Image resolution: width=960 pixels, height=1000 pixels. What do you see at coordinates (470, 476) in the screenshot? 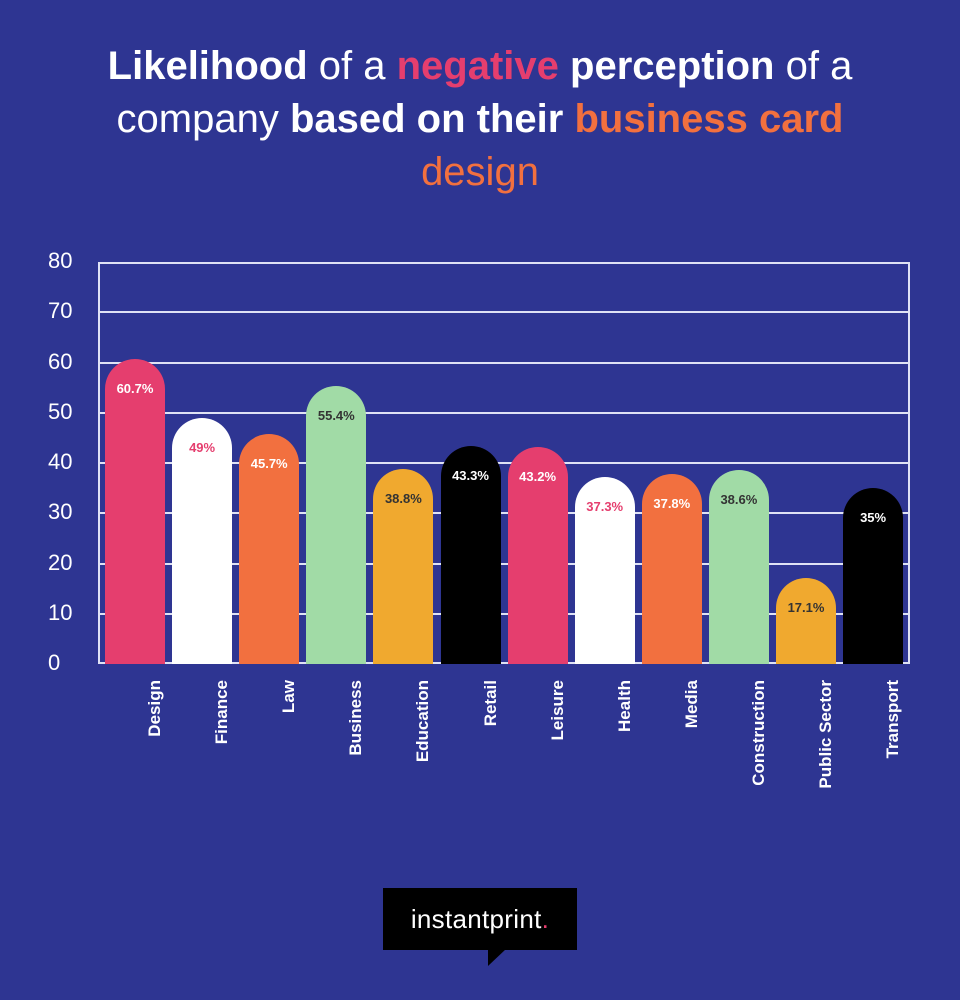
I see `bar-value-label: 43.3%` at bounding box center [470, 476].